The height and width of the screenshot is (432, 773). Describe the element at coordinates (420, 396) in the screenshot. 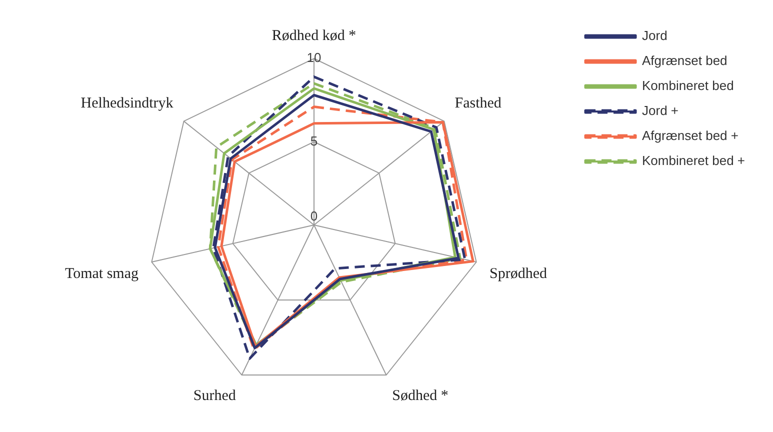

I see `spoke-label: Sødhed *` at that location.